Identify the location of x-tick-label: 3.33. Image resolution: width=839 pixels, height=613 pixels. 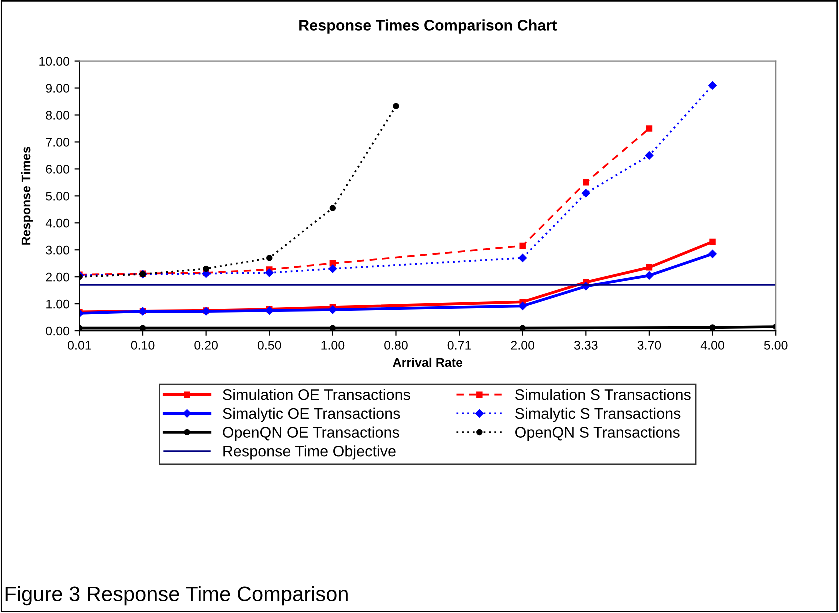
(586, 345).